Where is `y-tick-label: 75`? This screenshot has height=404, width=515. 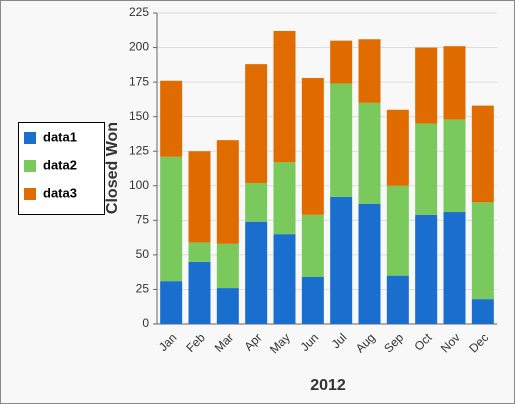 y-tick-label: 75 is located at coordinates (143, 220).